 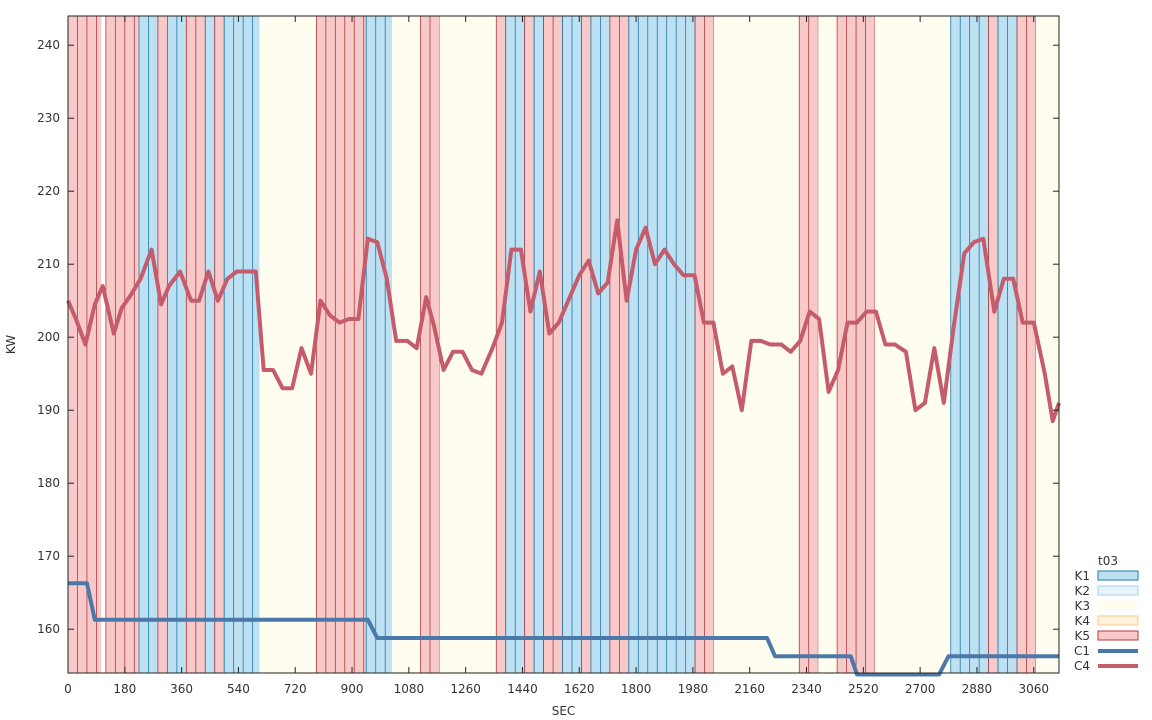 What do you see at coordinates (977, 689) in the screenshot?
I see `x-tick-label: 2880` at bounding box center [977, 689].